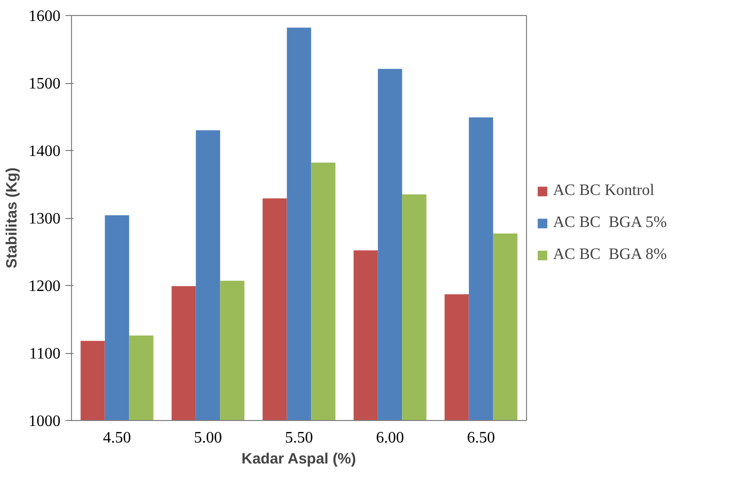  Describe the element at coordinates (44, 354) in the screenshot. I see `y-tick-label: 1100` at that location.